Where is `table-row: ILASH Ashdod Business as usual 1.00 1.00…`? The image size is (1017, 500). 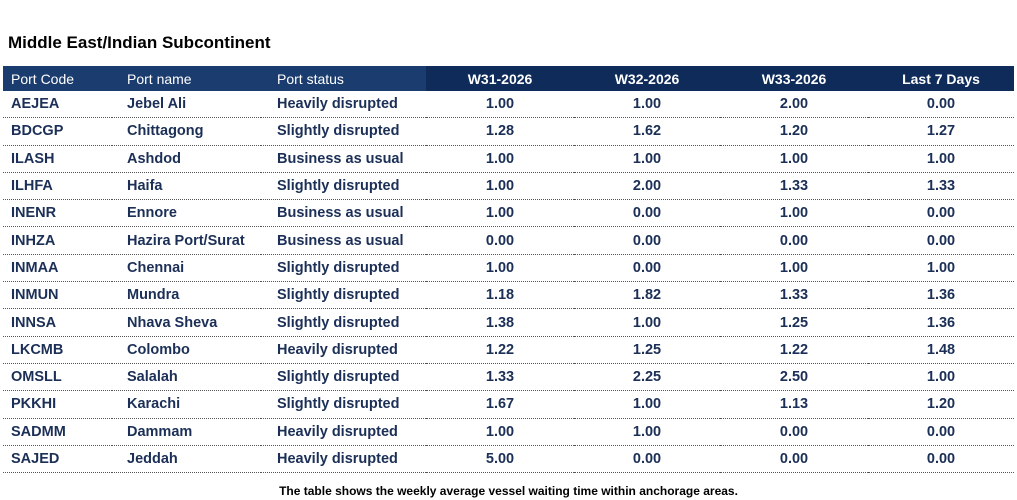
table-row: ILASH Ashdod Business as usual 1.00 1.00… is located at coordinates (508, 159).